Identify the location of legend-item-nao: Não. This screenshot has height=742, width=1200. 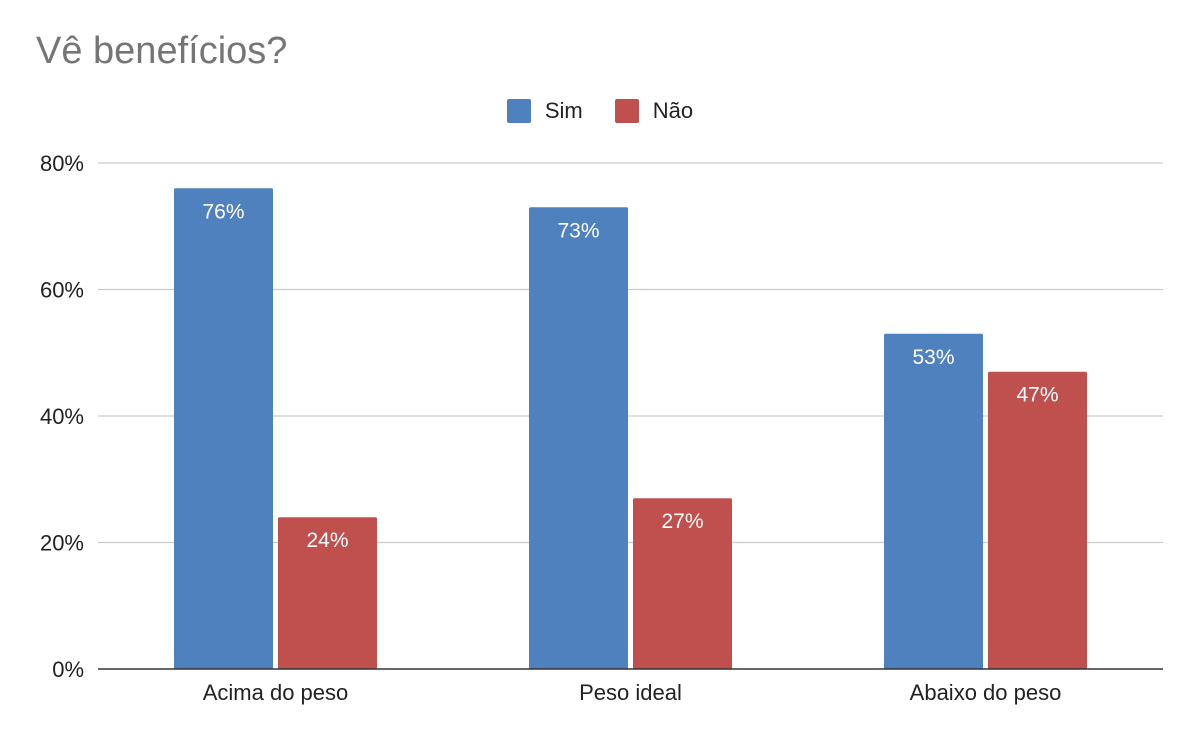
(654, 111).